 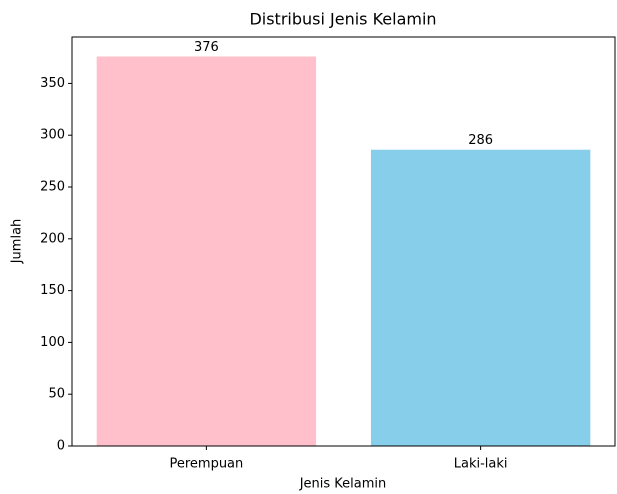 What do you see at coordinates (52, 290) in the screenshot?
I see `y-tick-label: 150` at bounding box center [52, 290].